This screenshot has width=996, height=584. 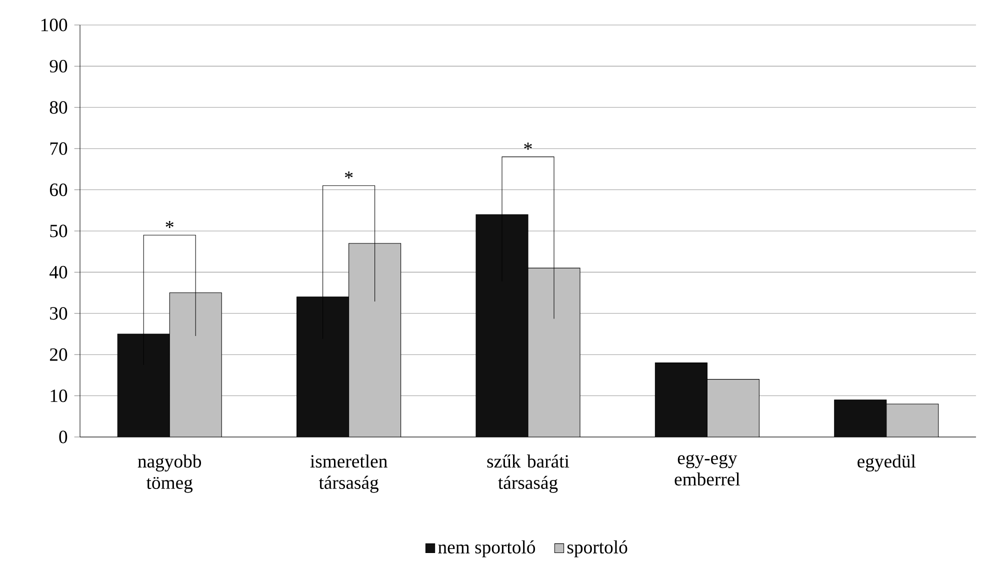 I want to click on y-tick-label: 0, so click(x=63, y=437).